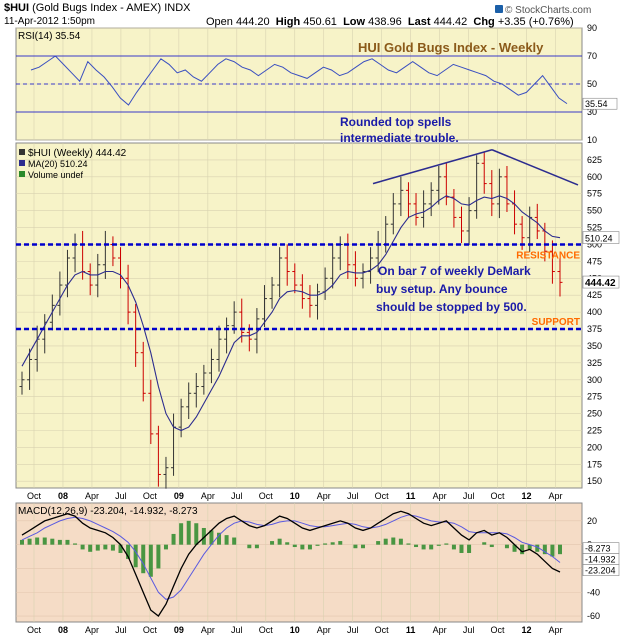 Image resolution: width=620 pixels, height=639 pixels. Describe the element at coordinates (219, 22) in the screenshot. I see `open-label: Open` at that location.